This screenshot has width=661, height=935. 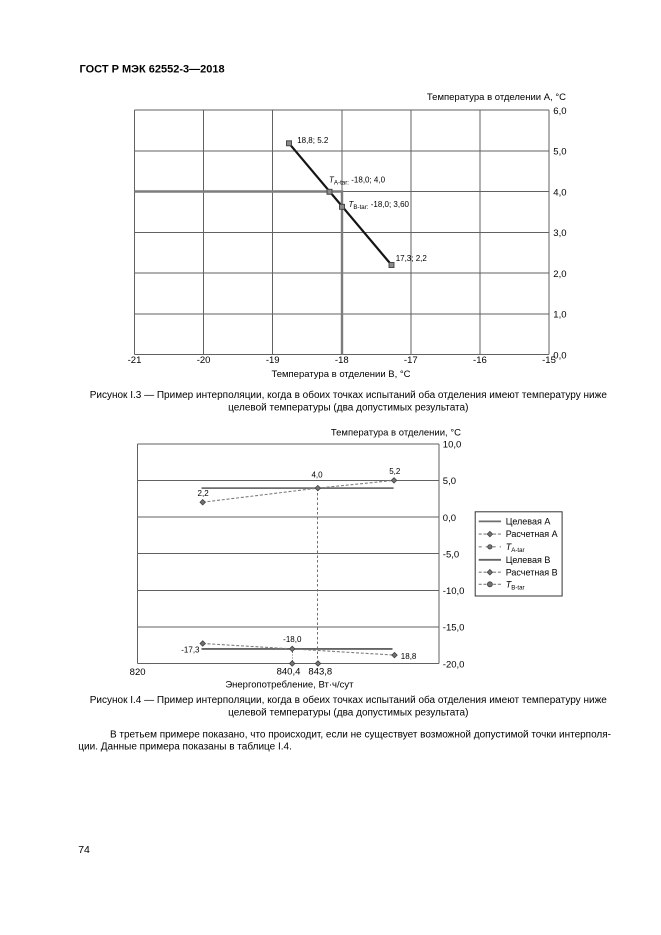 I want to click on svg-text: Температура в отделении А, °С, so click(x=496, y=97).